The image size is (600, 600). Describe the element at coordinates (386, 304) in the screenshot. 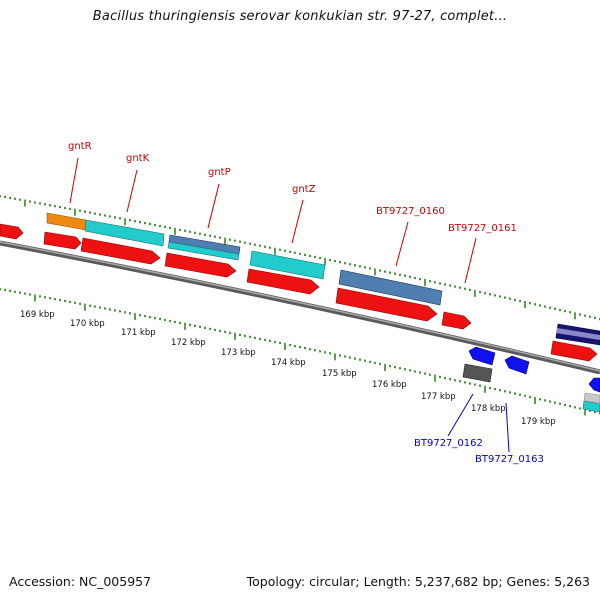

I see `gene-bt0160-cds` at that location.